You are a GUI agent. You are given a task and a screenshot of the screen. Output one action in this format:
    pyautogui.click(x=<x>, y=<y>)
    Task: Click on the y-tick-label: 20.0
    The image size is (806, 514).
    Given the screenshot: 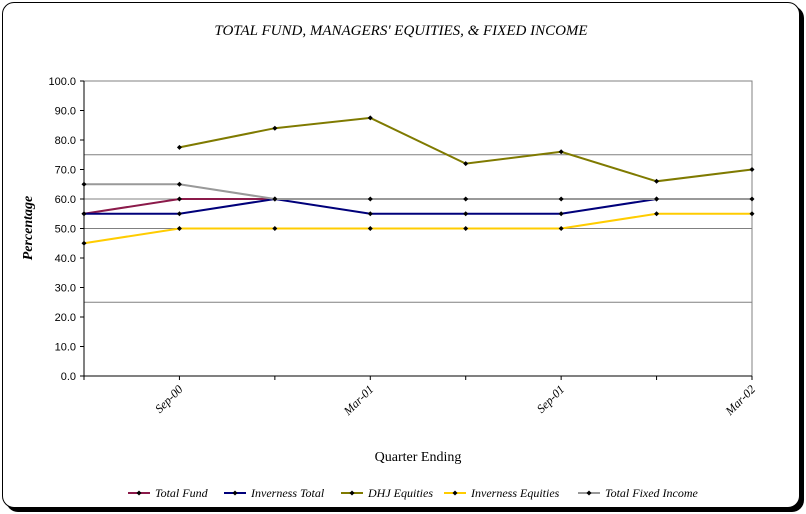 What is the action you would take?
    pyautogui.click(x=65, y=318)
    